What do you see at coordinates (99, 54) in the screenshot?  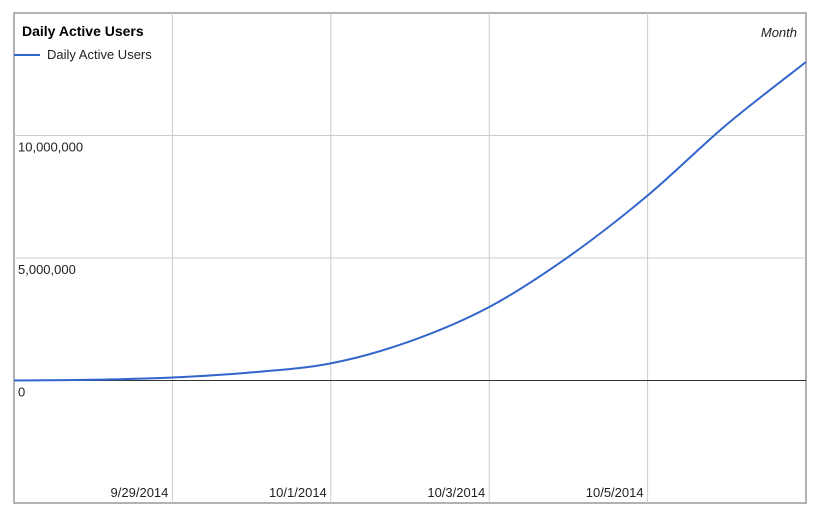 I see `legend-label: Daily Active Users` at bounding box center [99, 54].